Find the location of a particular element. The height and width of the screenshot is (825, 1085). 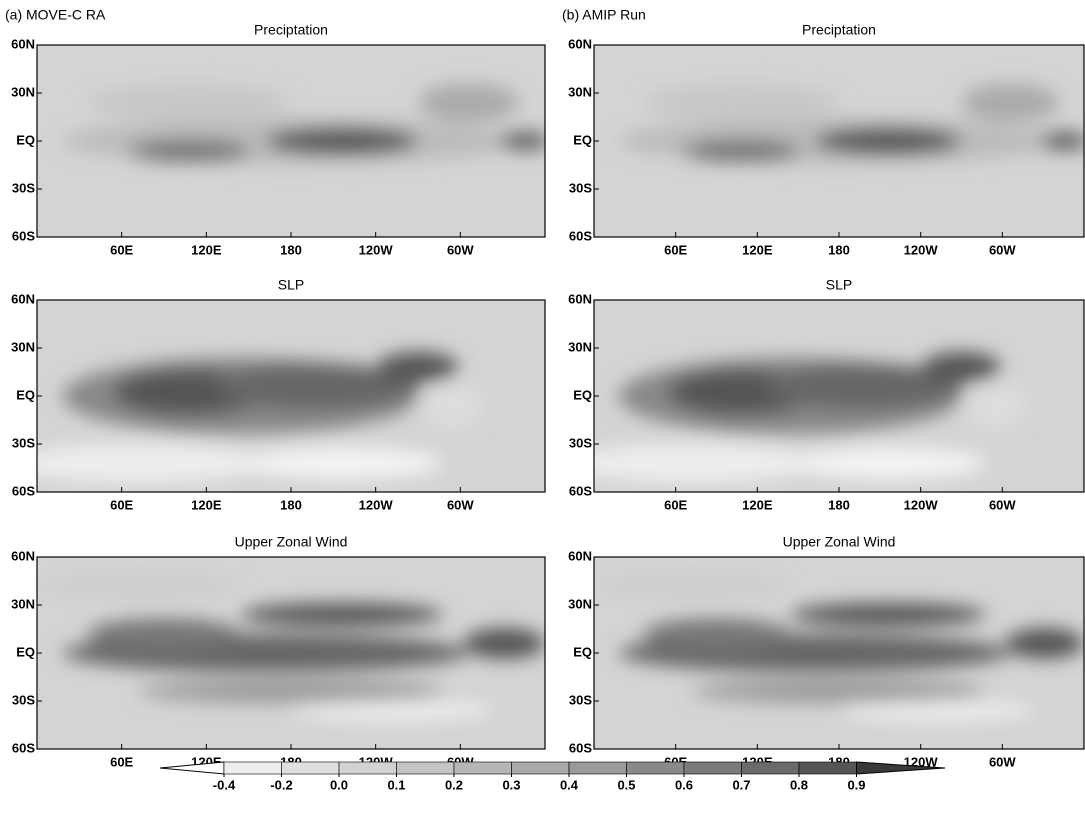

panel-title: Upper Zonal Wind is located at coordinates (291, 542).